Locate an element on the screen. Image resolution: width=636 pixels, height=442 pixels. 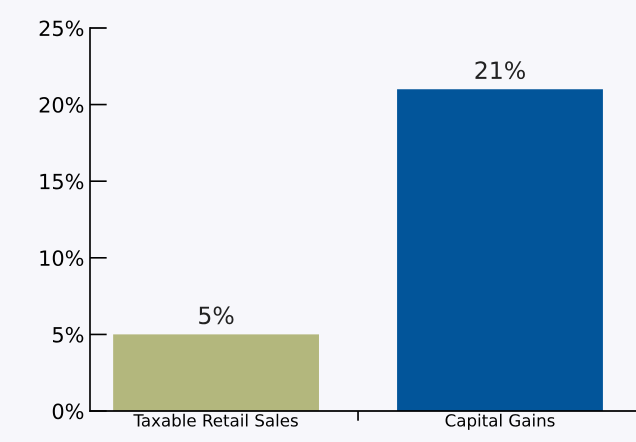
y-tick-label: 10% is located at coordinates (62, 258).